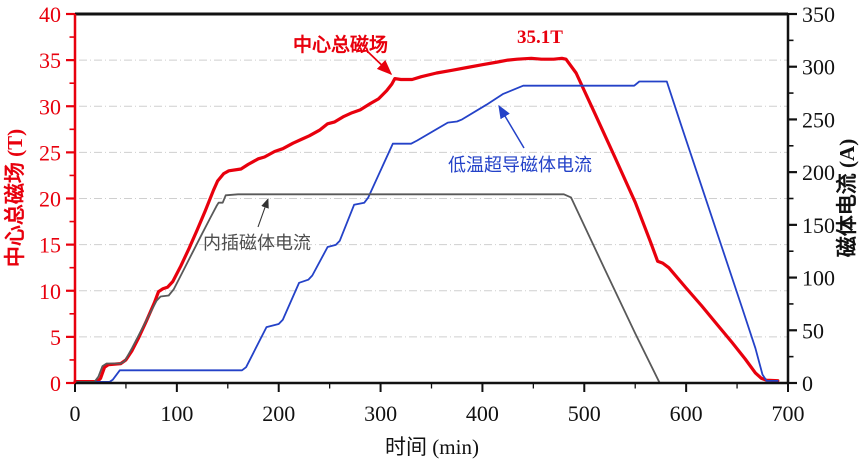  Describe the element at coordinates (75, 413) in the screenshot. I see `x-tick-label: 0` at that location.